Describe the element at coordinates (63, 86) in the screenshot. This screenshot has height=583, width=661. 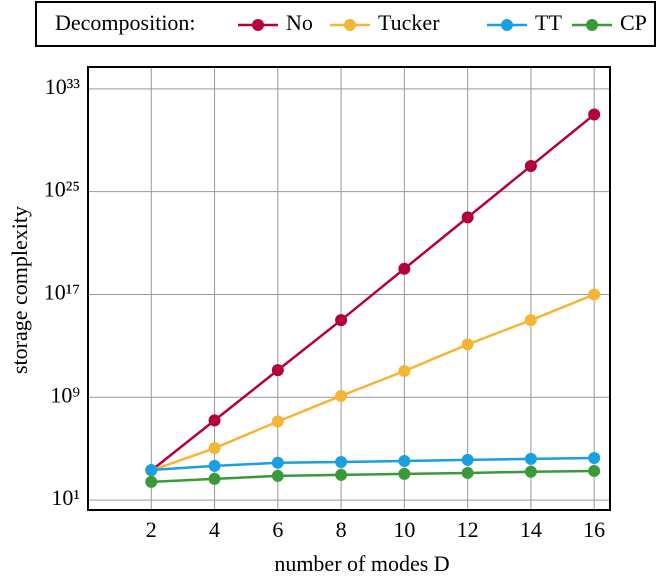
I see `y-tick-label: 10³³` at that location.